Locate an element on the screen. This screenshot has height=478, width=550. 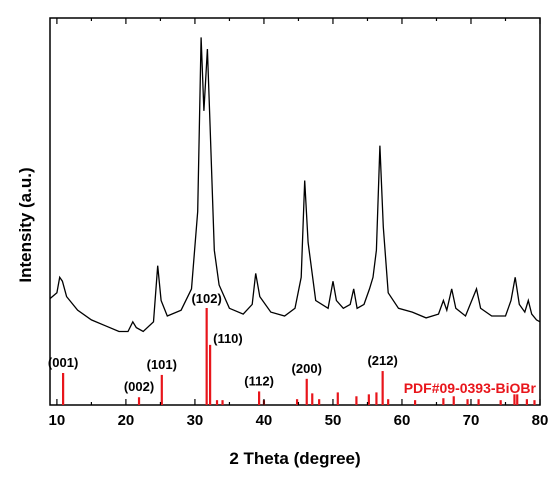
peak-label: (200) is located at coordinates (307, 368).